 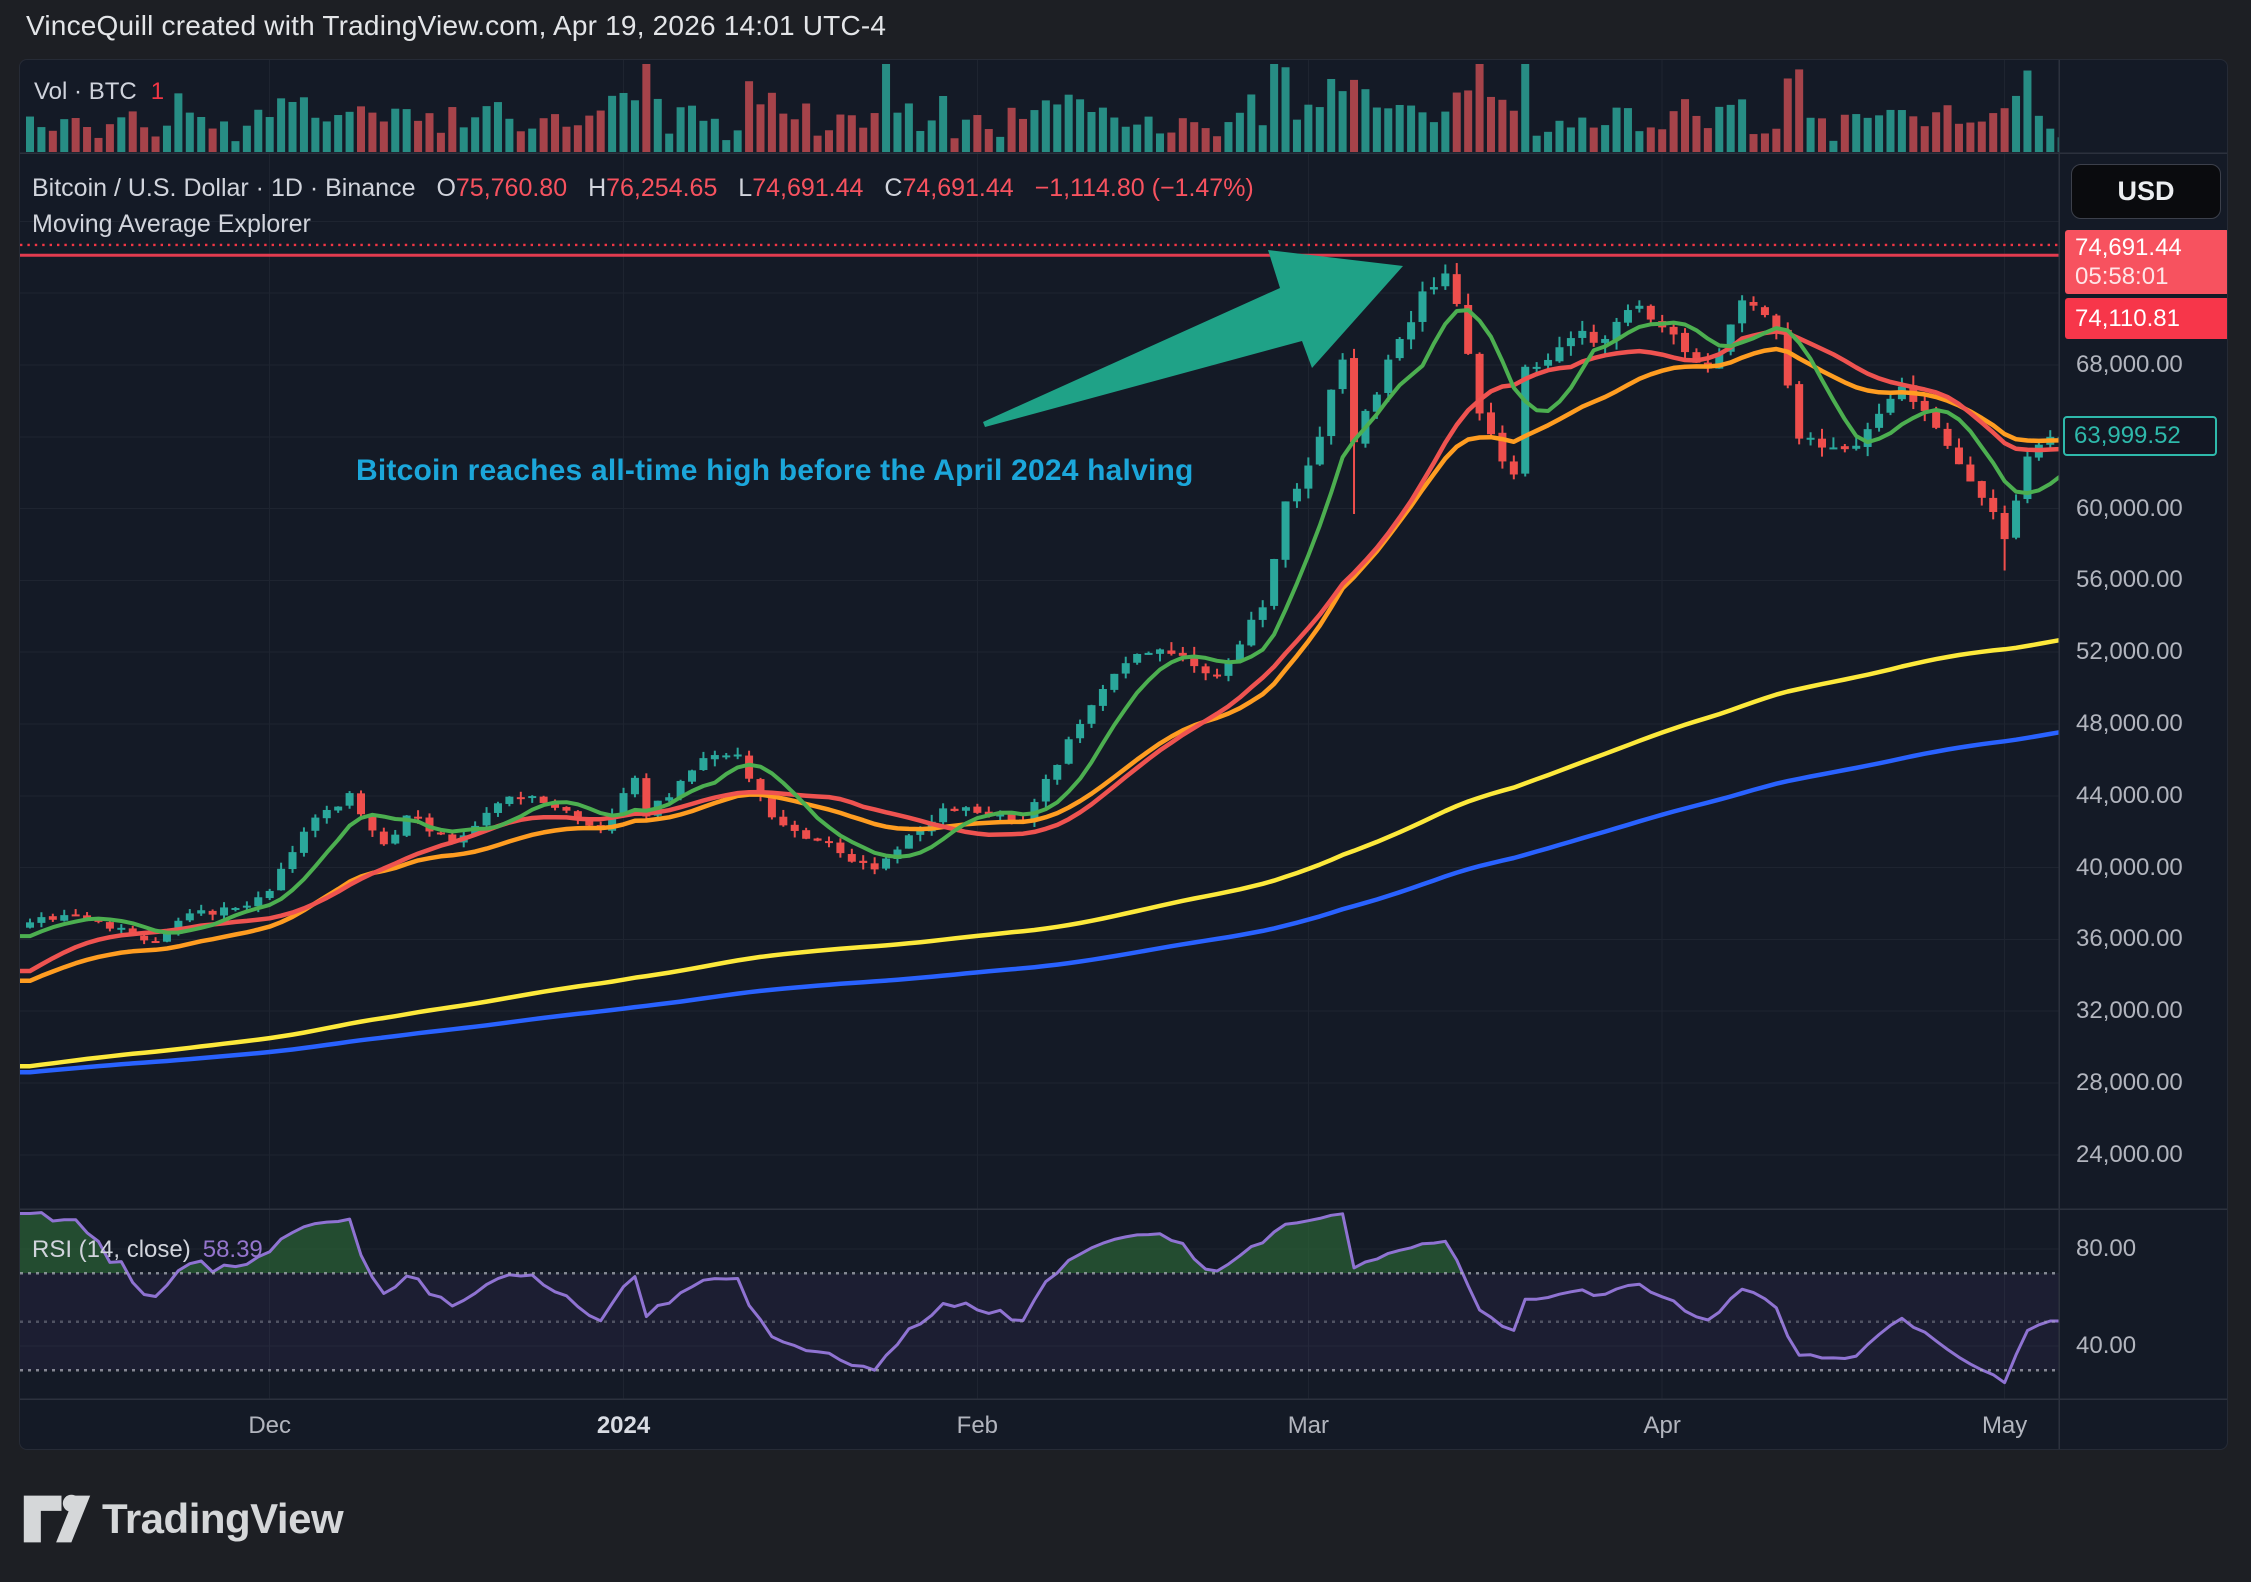 What do you see at coordinates (1193, 338) in the screenshot?
I see `arrow-drawing` at bounding box center [1193, 338].